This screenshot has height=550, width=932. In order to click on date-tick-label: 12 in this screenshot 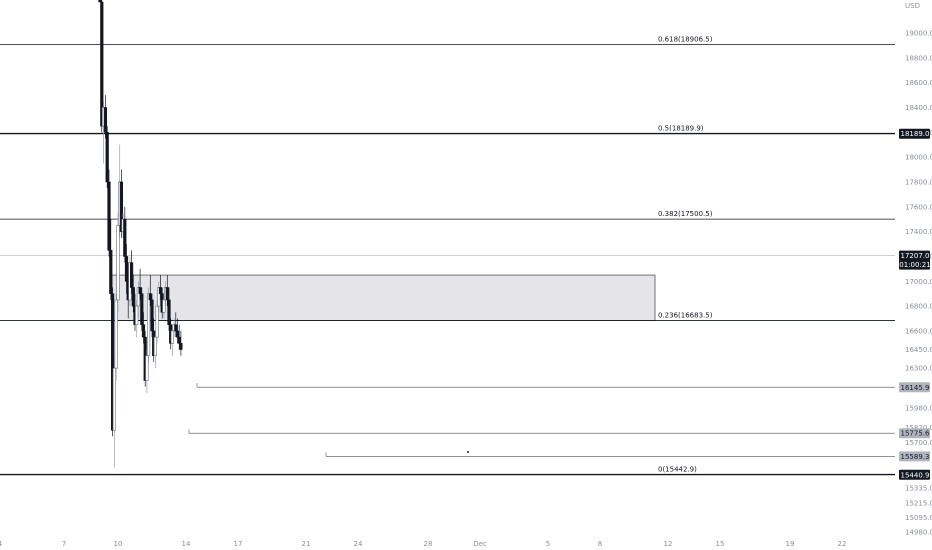, I will do `click(668, 544)`.